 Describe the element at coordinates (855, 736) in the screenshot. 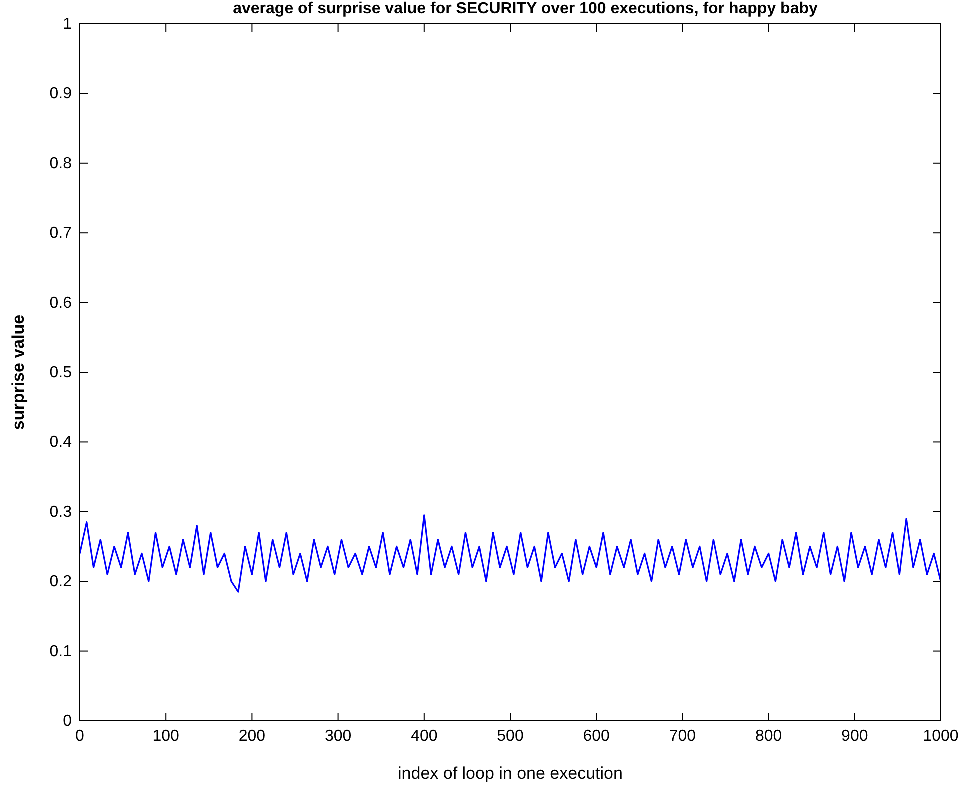

I see `x-tick-label: 900` at that location.